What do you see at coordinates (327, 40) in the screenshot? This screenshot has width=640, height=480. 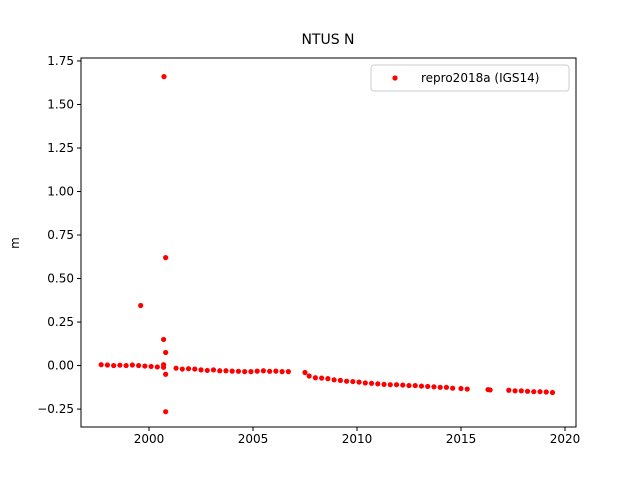 I see `chart-title: NTUS N` at bounding box center [327, 40].